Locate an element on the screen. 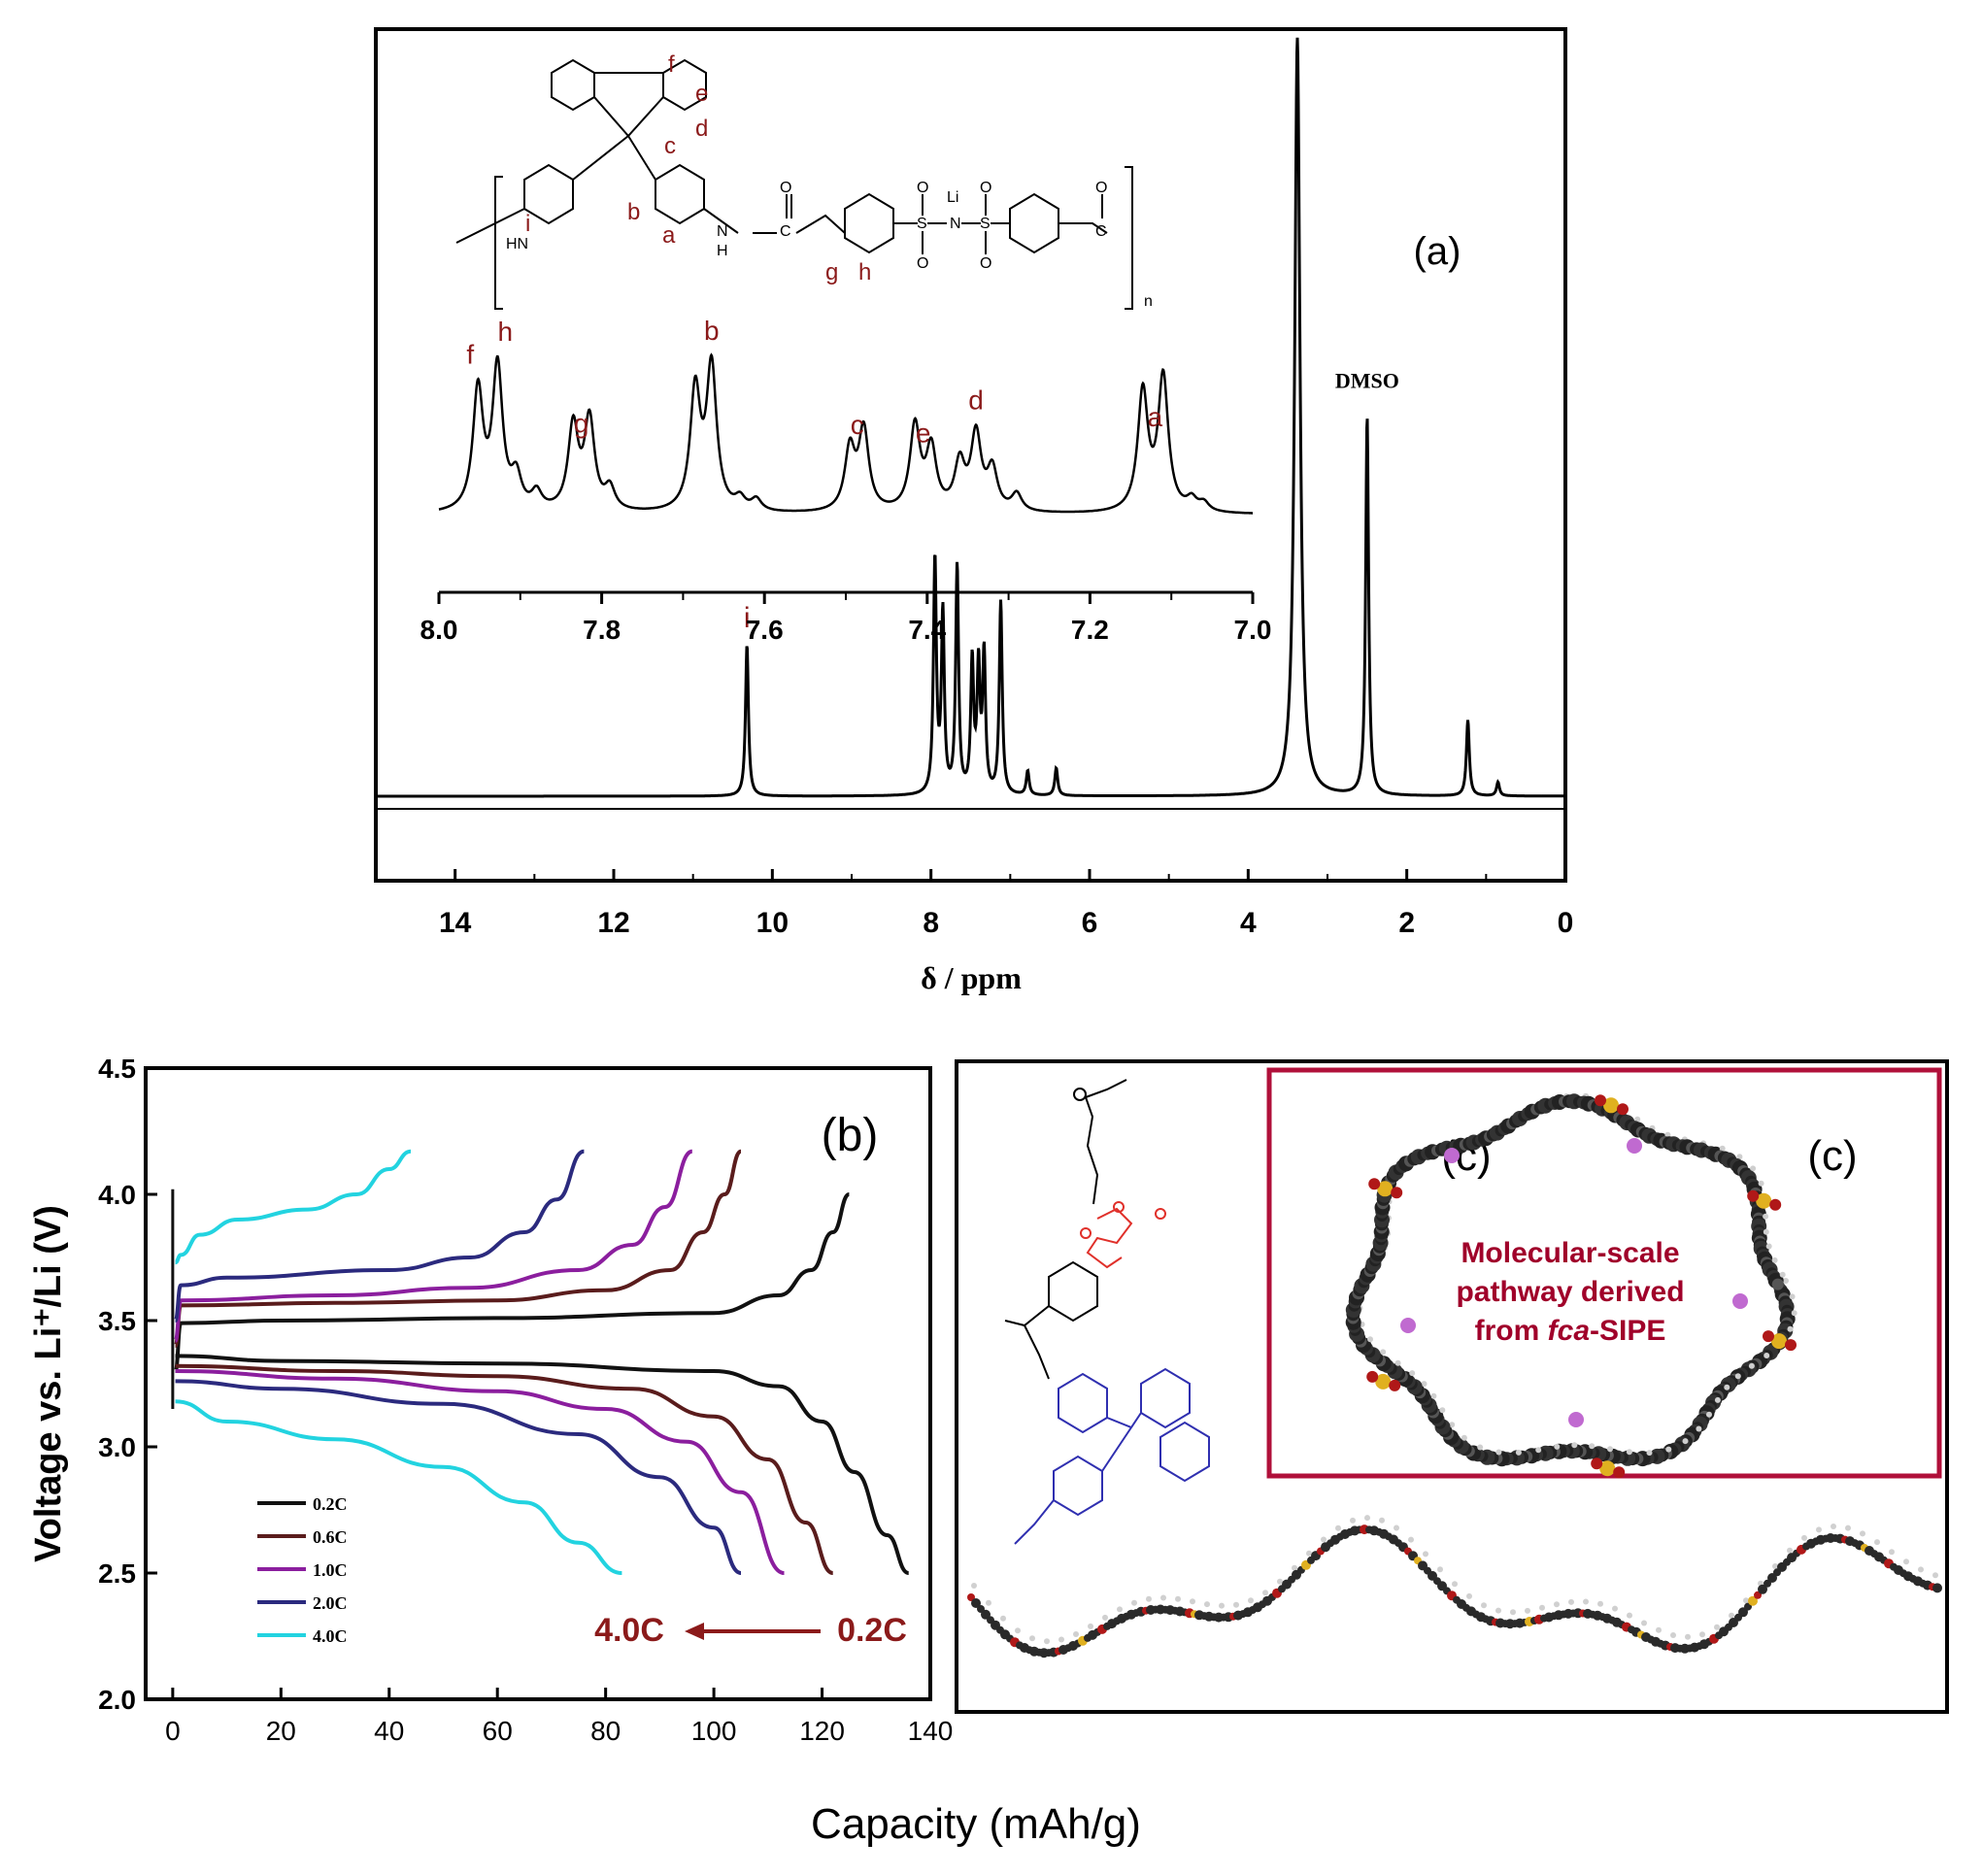 The width and height of the screenshot is (1982, 1876). annotation-line-2: pathway derived is located at coordinates (1570, 1292).